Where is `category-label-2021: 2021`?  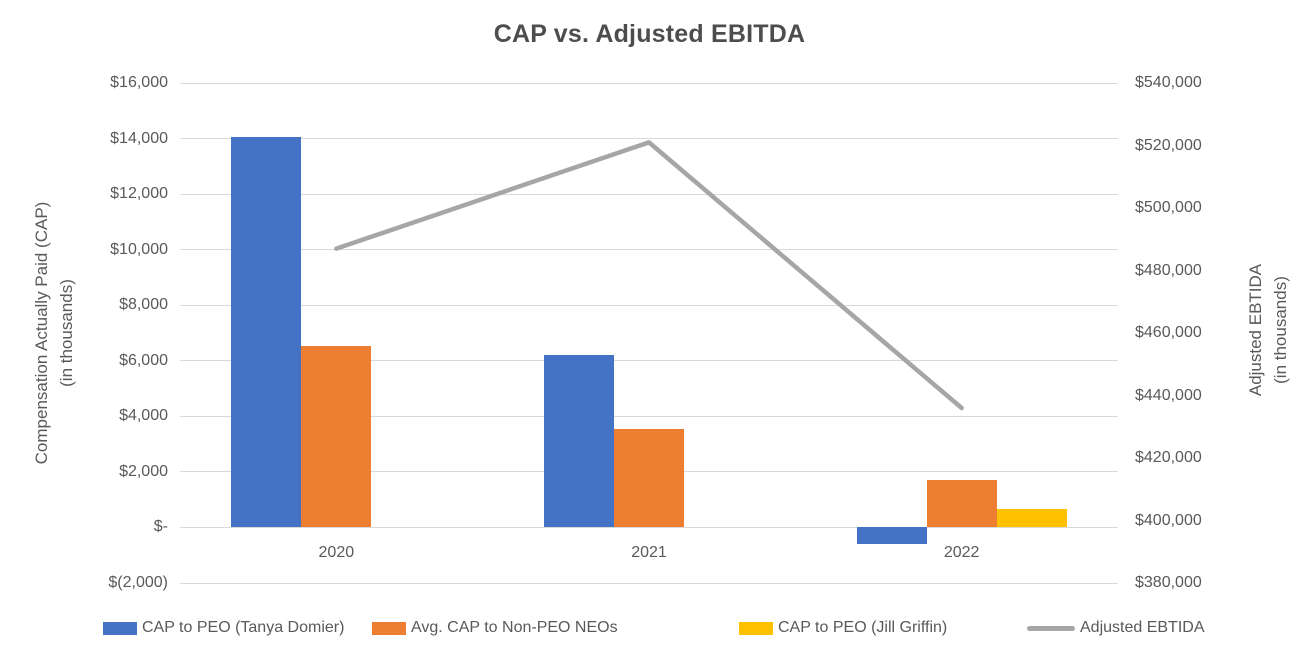 category-label-2021: 2021 is located at coordinates (649, 552).